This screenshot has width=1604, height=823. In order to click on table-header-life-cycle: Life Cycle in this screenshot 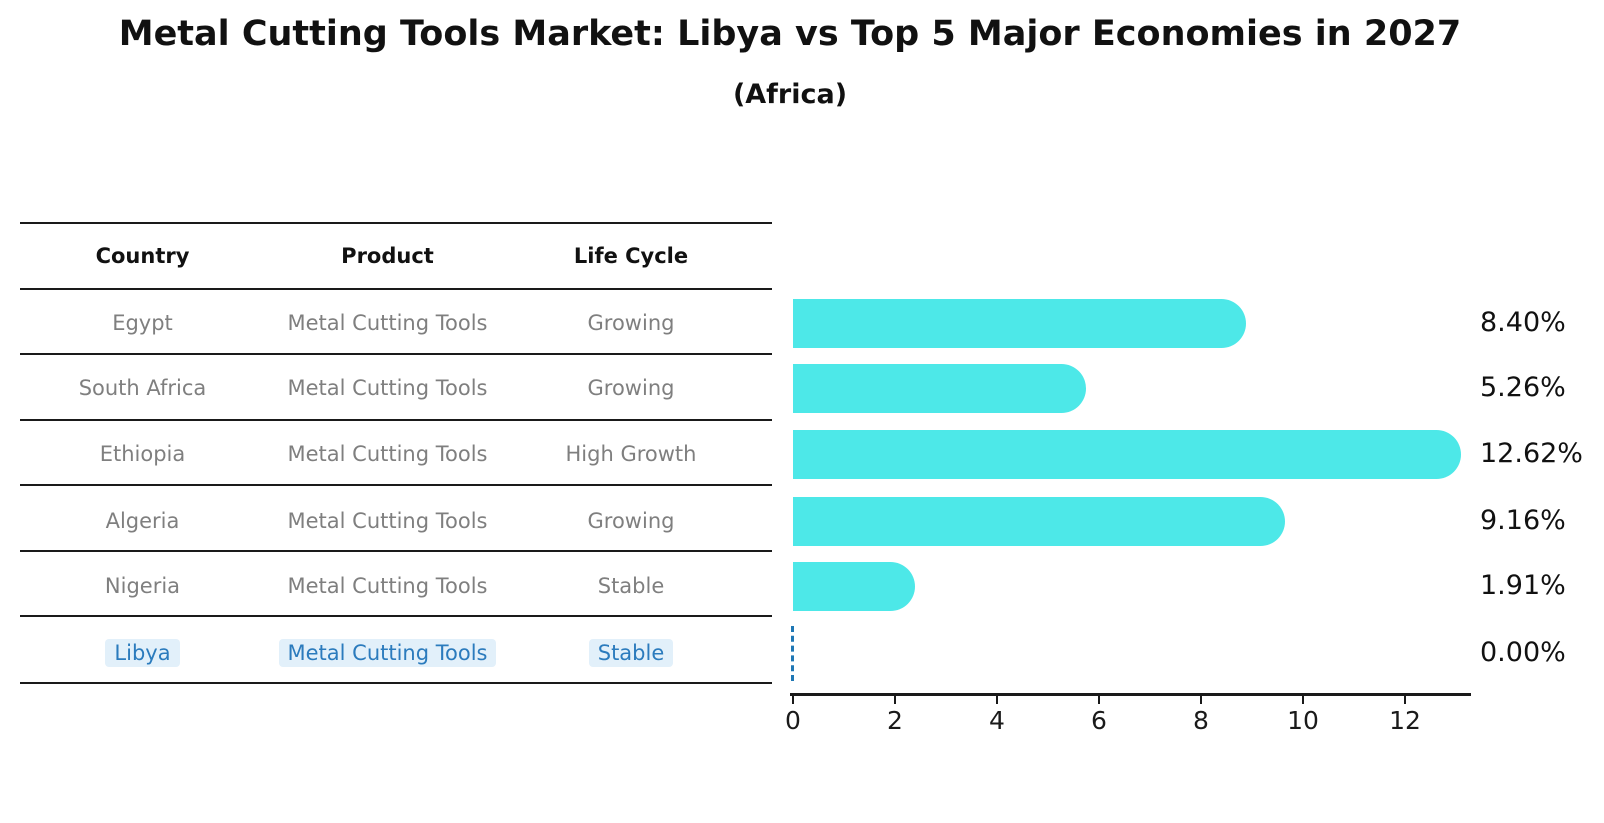, I will do `click(631, 256)`.